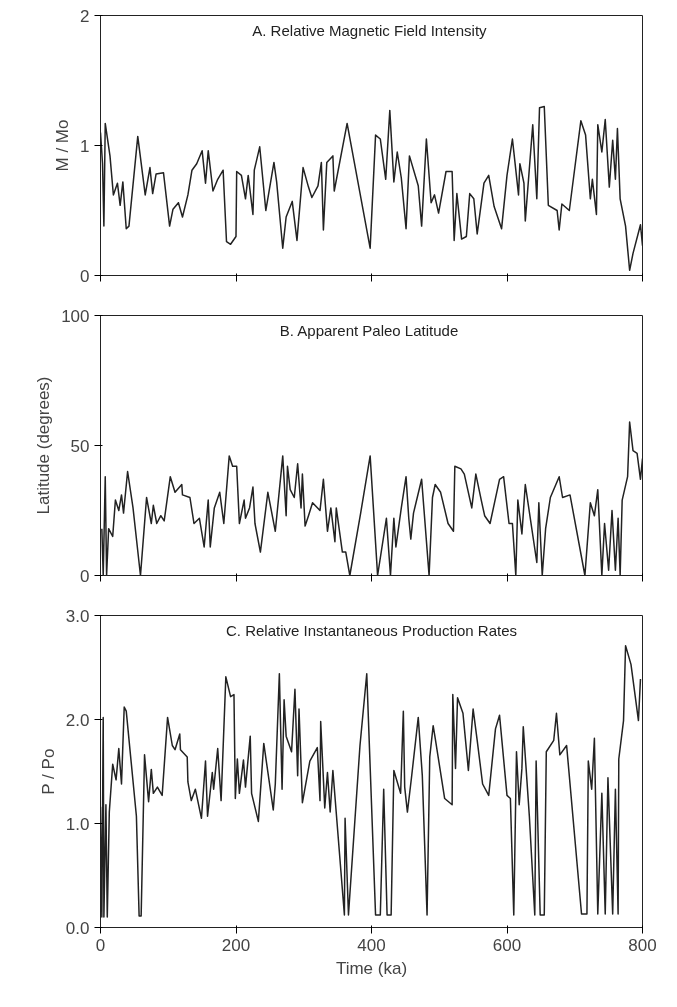 The width and height of the screenshot is (677, 1007). What do you see at coordinates (48, 771) in the screenshot?
I see `y-axis-title: P / Po` at bounding box center [48, 771].